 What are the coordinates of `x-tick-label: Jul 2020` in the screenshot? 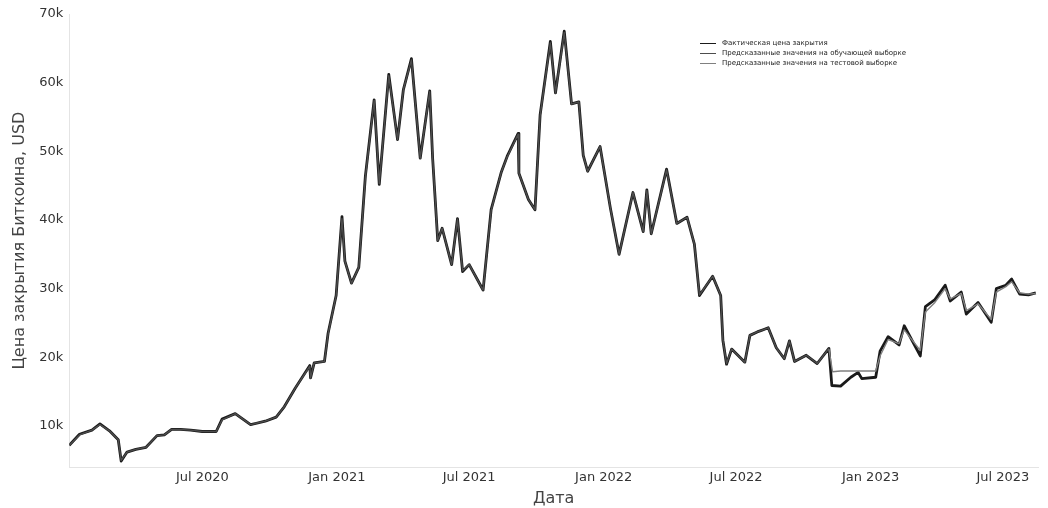 It's located at (201, 477).